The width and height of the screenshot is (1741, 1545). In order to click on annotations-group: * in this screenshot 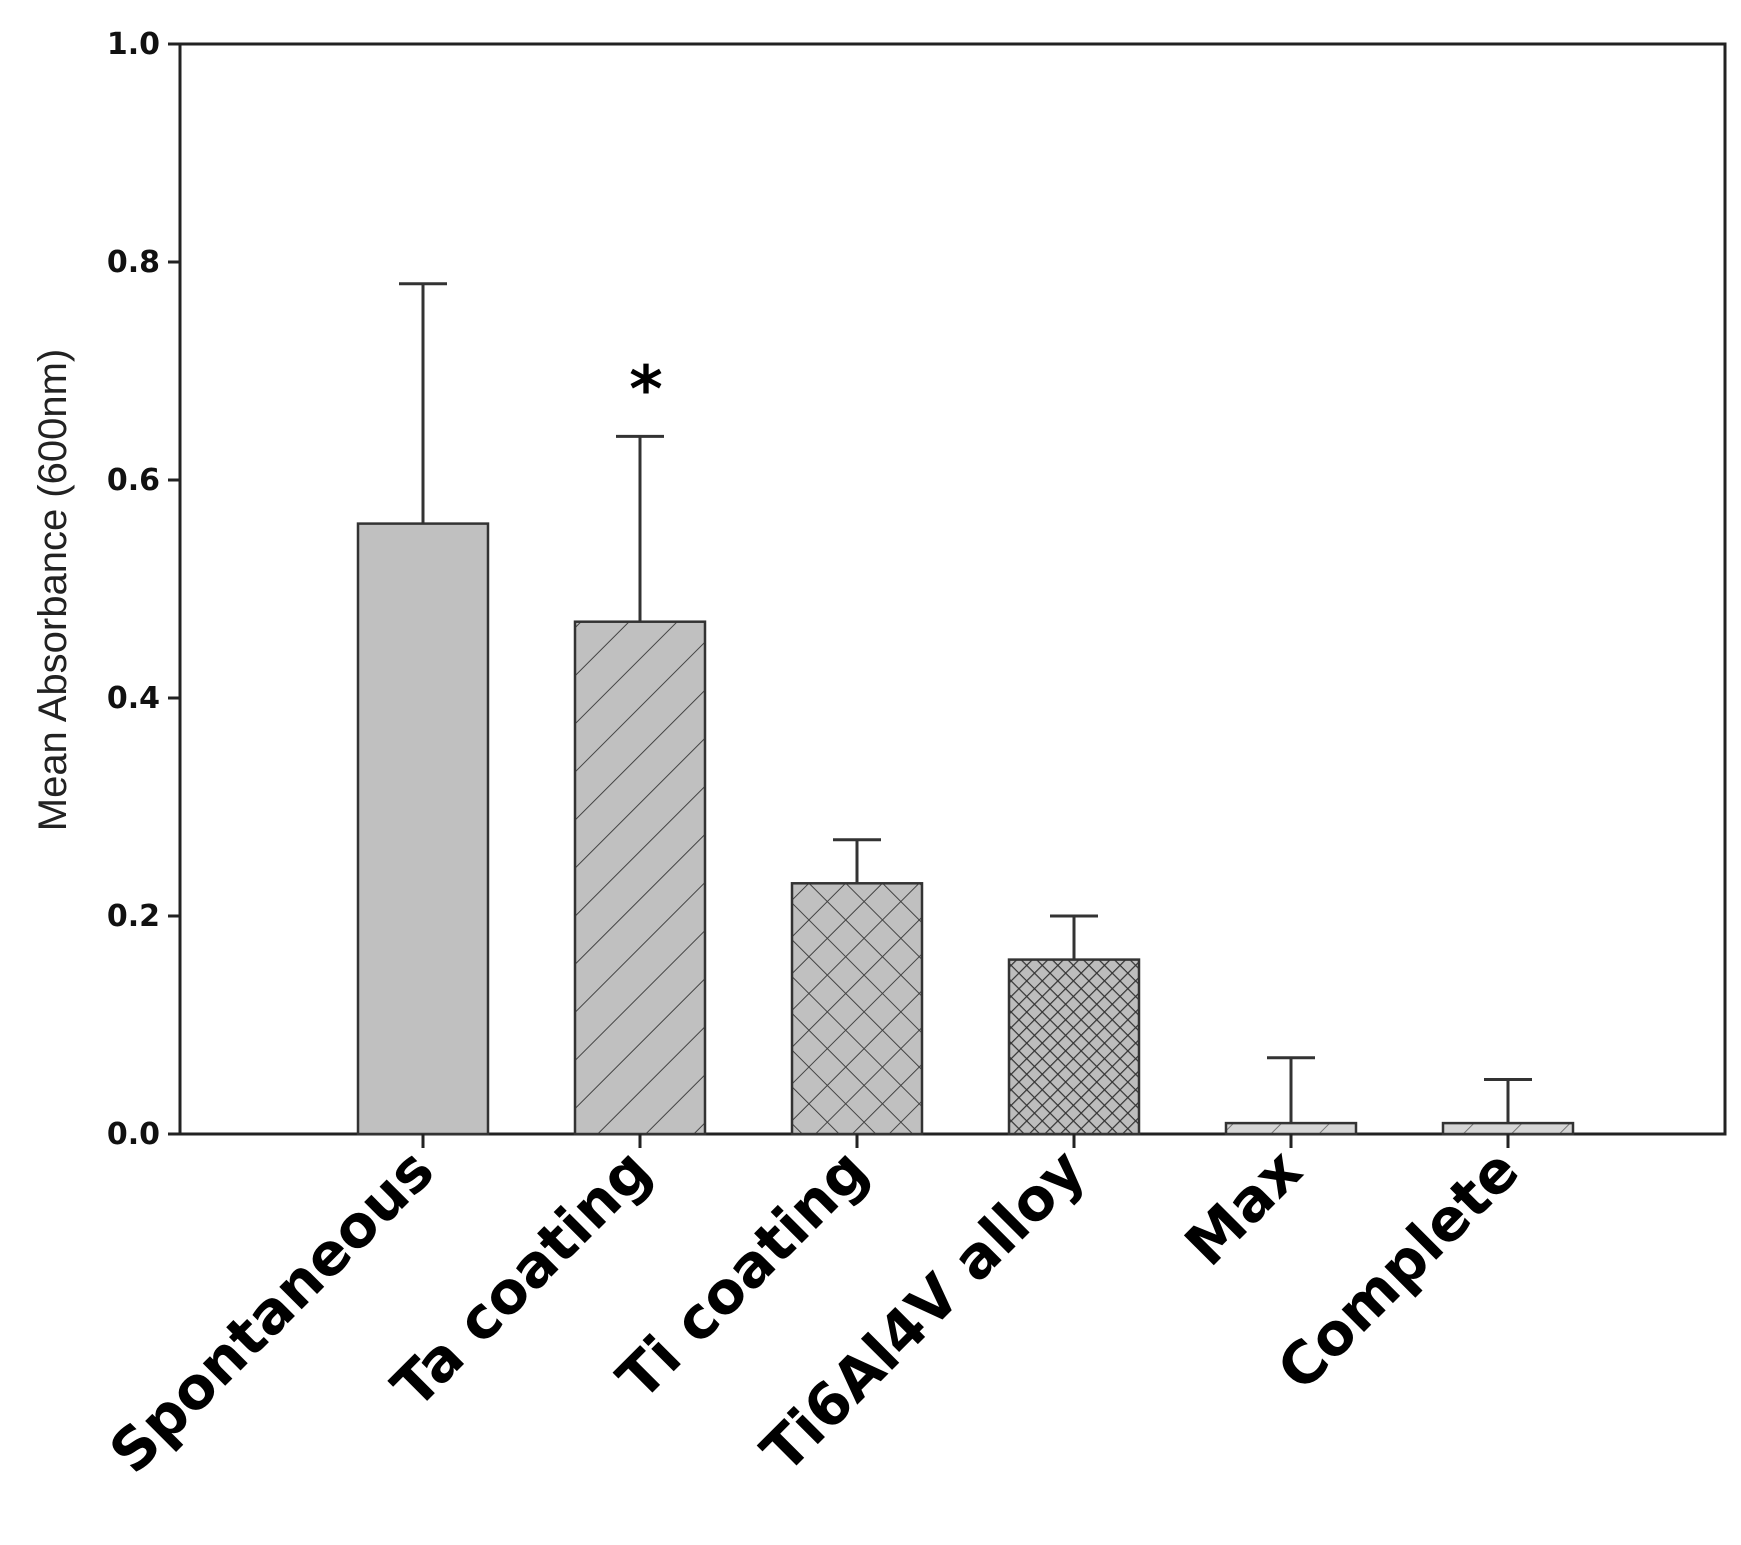, I will do `click(645, 390)`.